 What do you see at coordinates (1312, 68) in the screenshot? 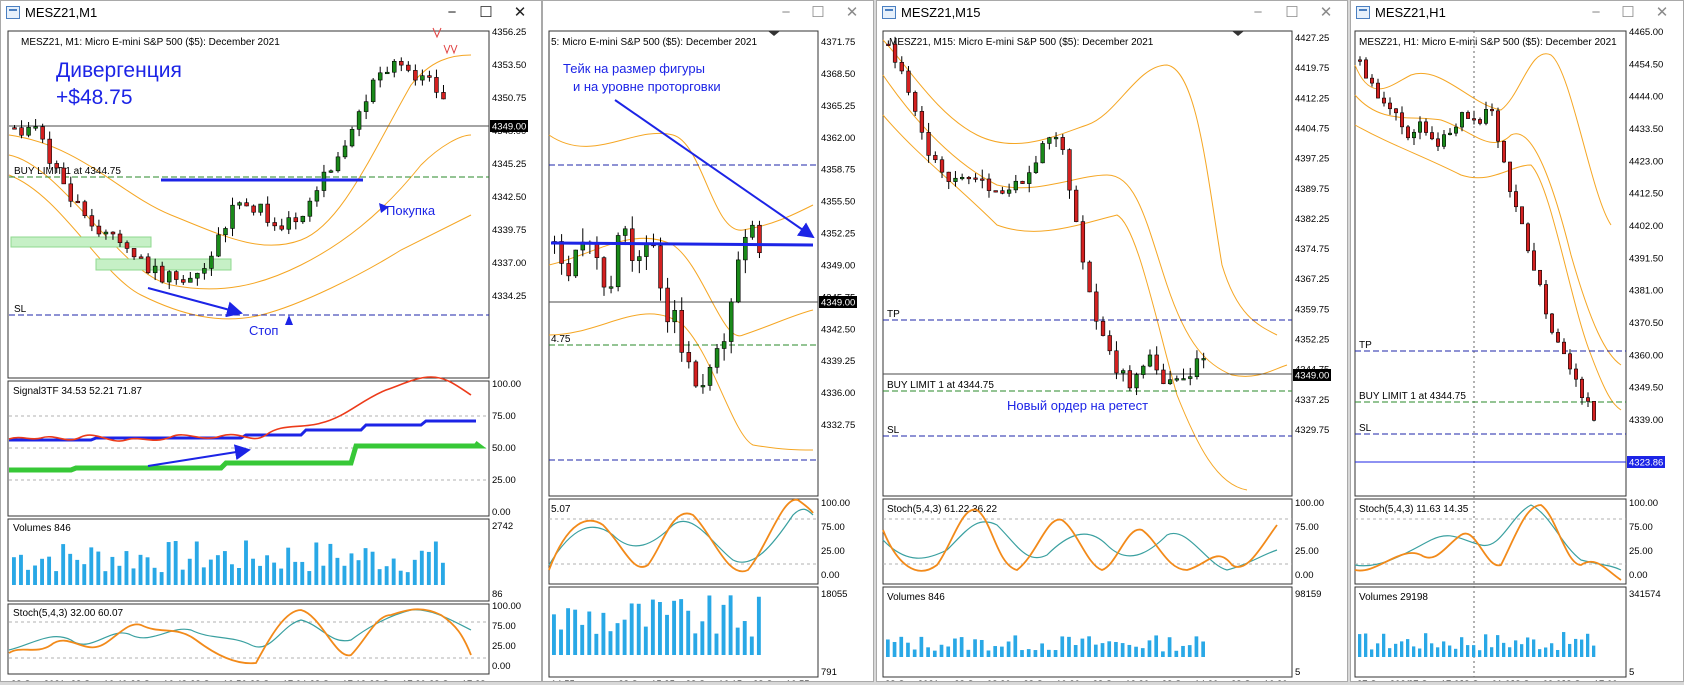
I see `price-axis-tick: 4419.75` at bounding box center [1312, 68].